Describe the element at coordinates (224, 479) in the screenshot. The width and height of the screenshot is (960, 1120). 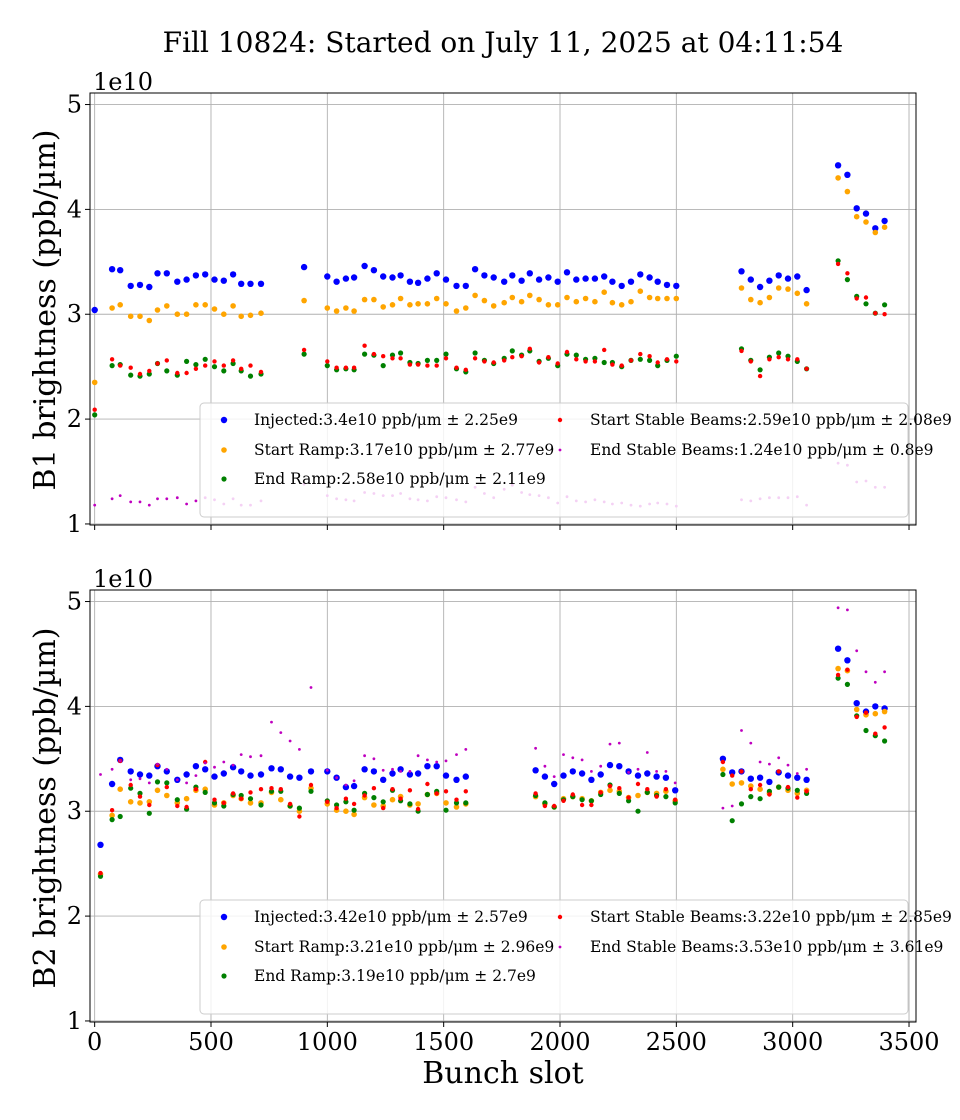
I see `legend-marker-end-ramp` at that location.